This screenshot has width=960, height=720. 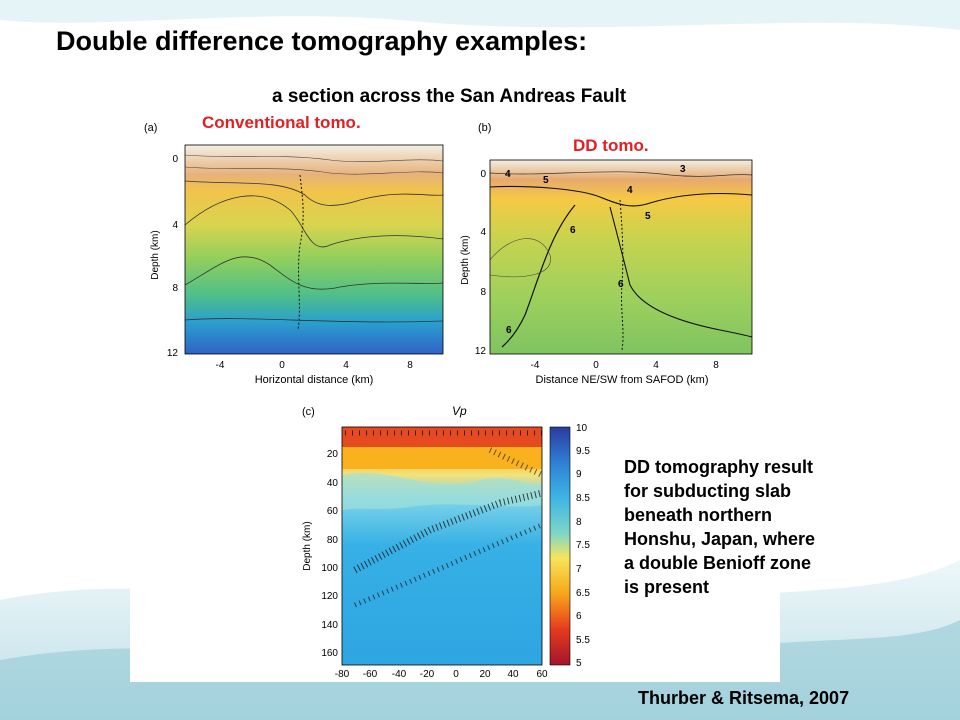 I want to click on panel-b-xtick: 0, so click(x=596, y=365).